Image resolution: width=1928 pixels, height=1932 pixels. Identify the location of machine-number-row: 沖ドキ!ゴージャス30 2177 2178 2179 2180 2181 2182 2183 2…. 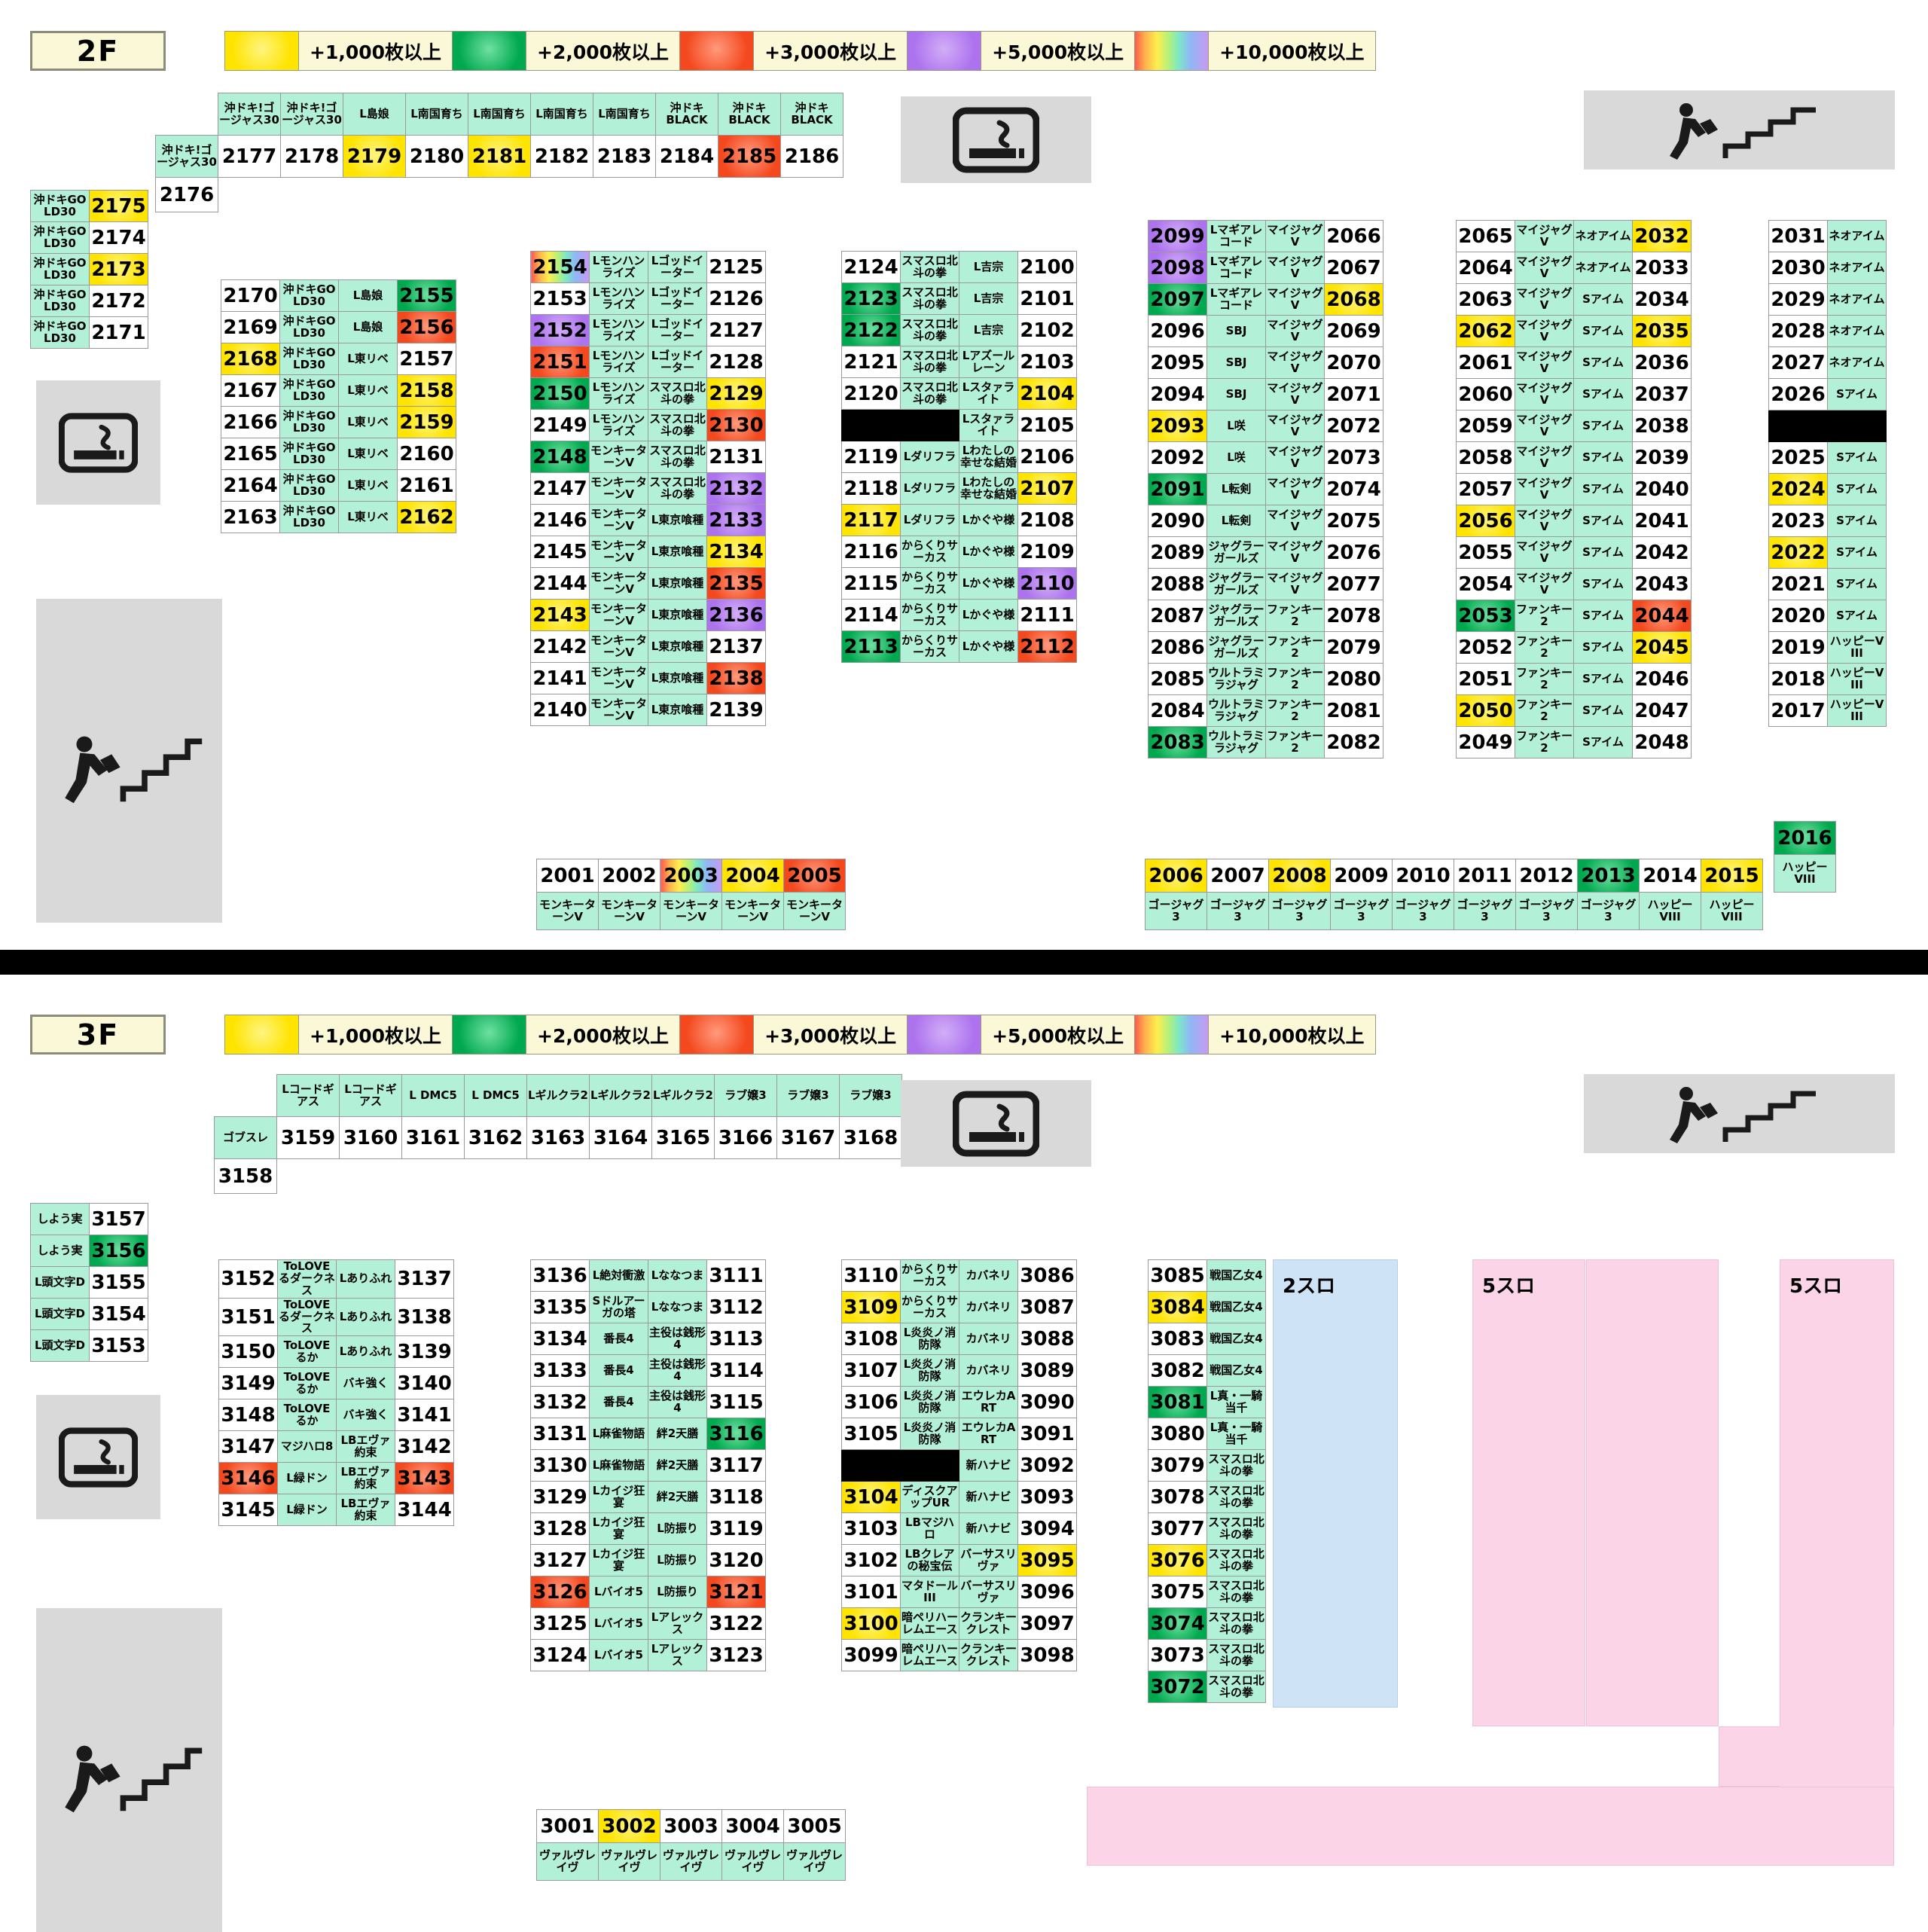
(499, 156).